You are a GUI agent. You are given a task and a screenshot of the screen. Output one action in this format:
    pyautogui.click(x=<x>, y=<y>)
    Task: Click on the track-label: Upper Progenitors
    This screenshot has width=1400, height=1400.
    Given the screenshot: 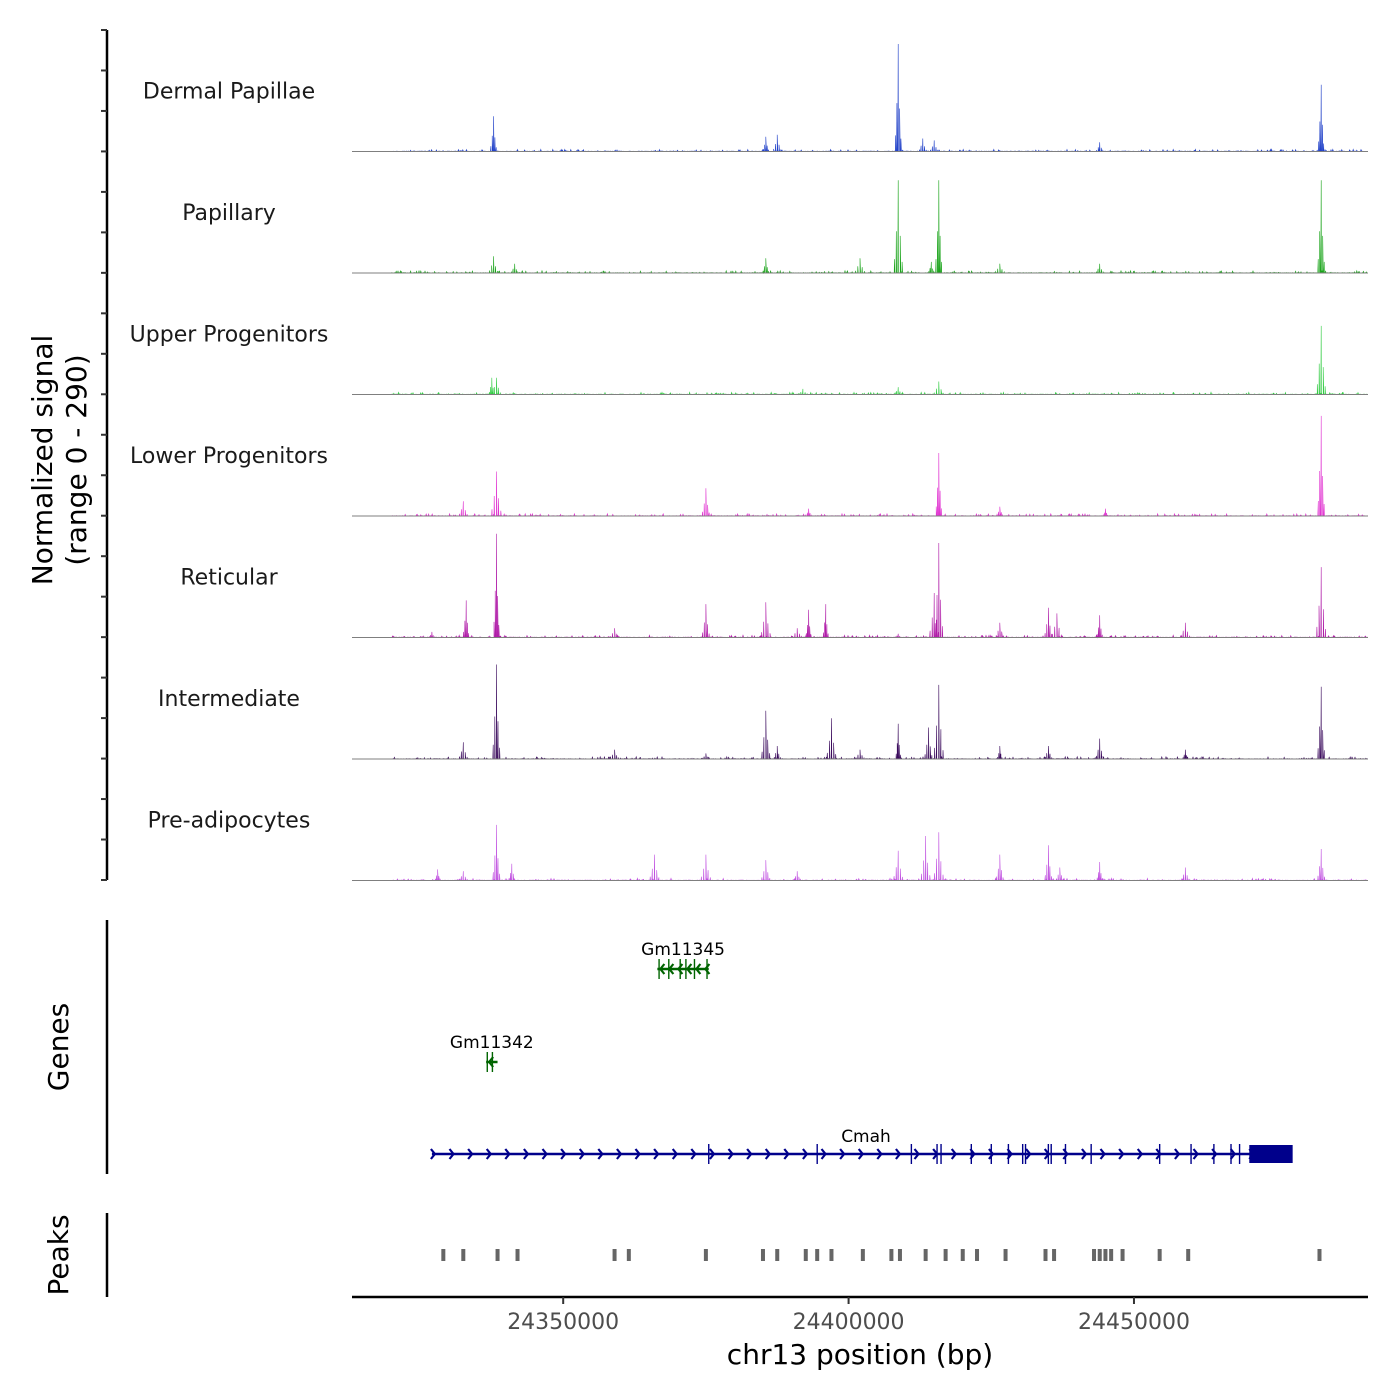 What is the action you would take?
    pyautogui.click(x=229, y=335)
    